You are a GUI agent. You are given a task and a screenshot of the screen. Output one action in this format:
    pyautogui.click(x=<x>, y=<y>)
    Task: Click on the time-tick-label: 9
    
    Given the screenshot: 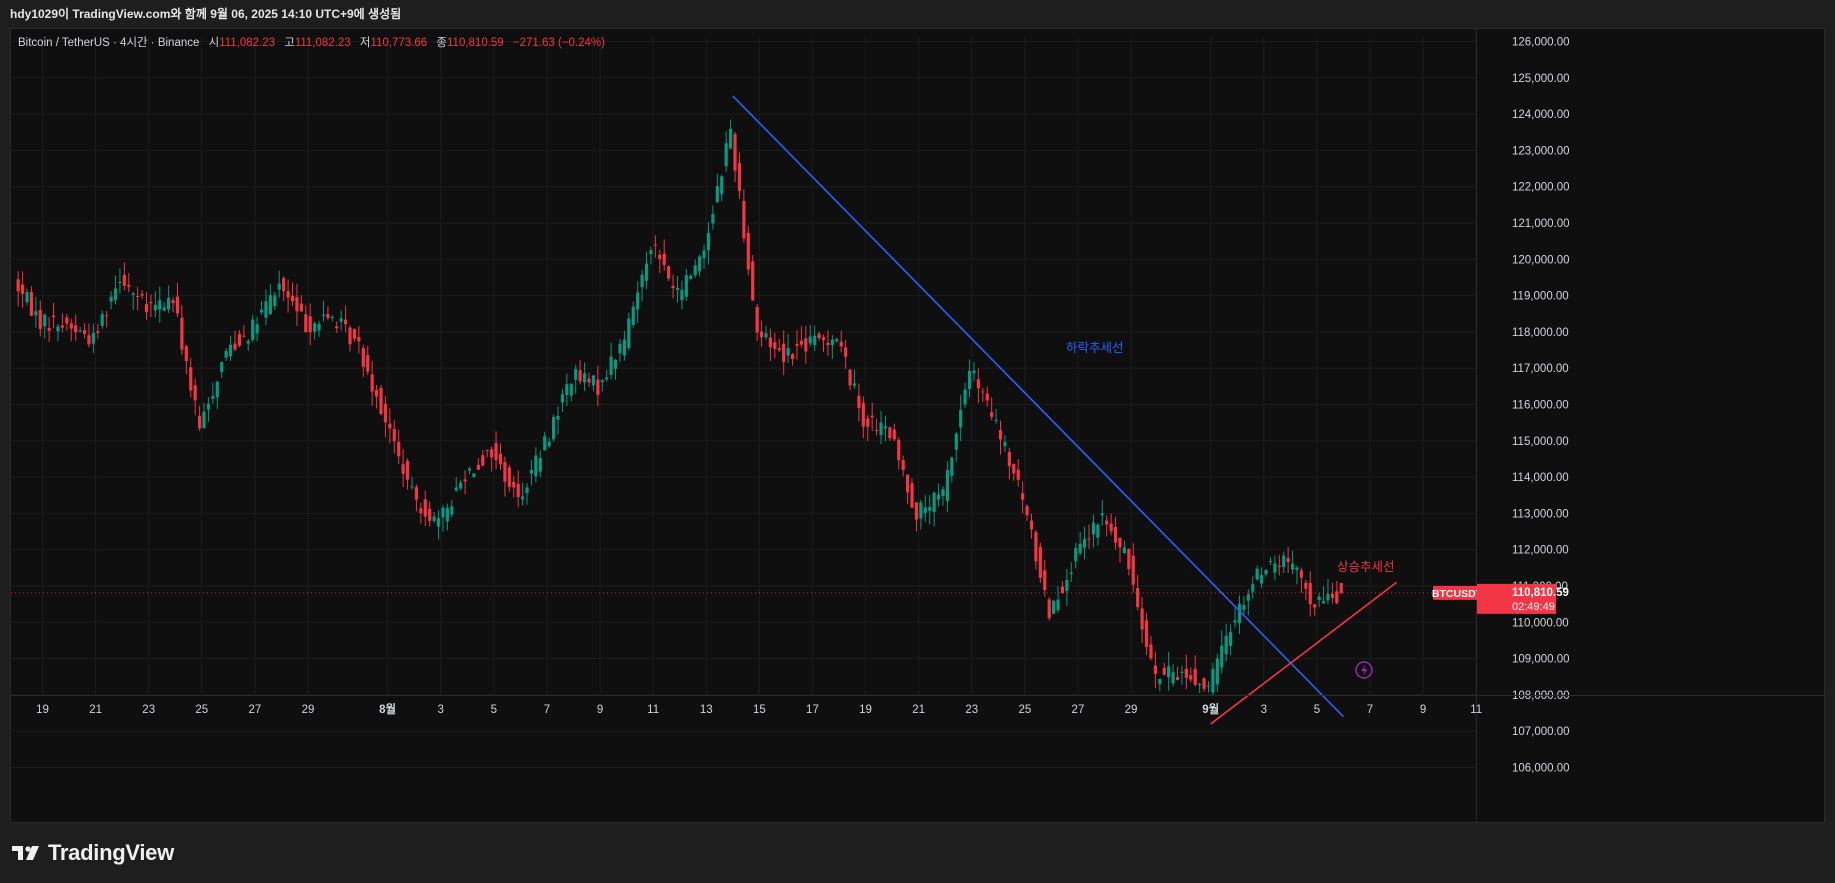 What is the action you would take?
    pyautogui.click(x=1423, y=710)
    